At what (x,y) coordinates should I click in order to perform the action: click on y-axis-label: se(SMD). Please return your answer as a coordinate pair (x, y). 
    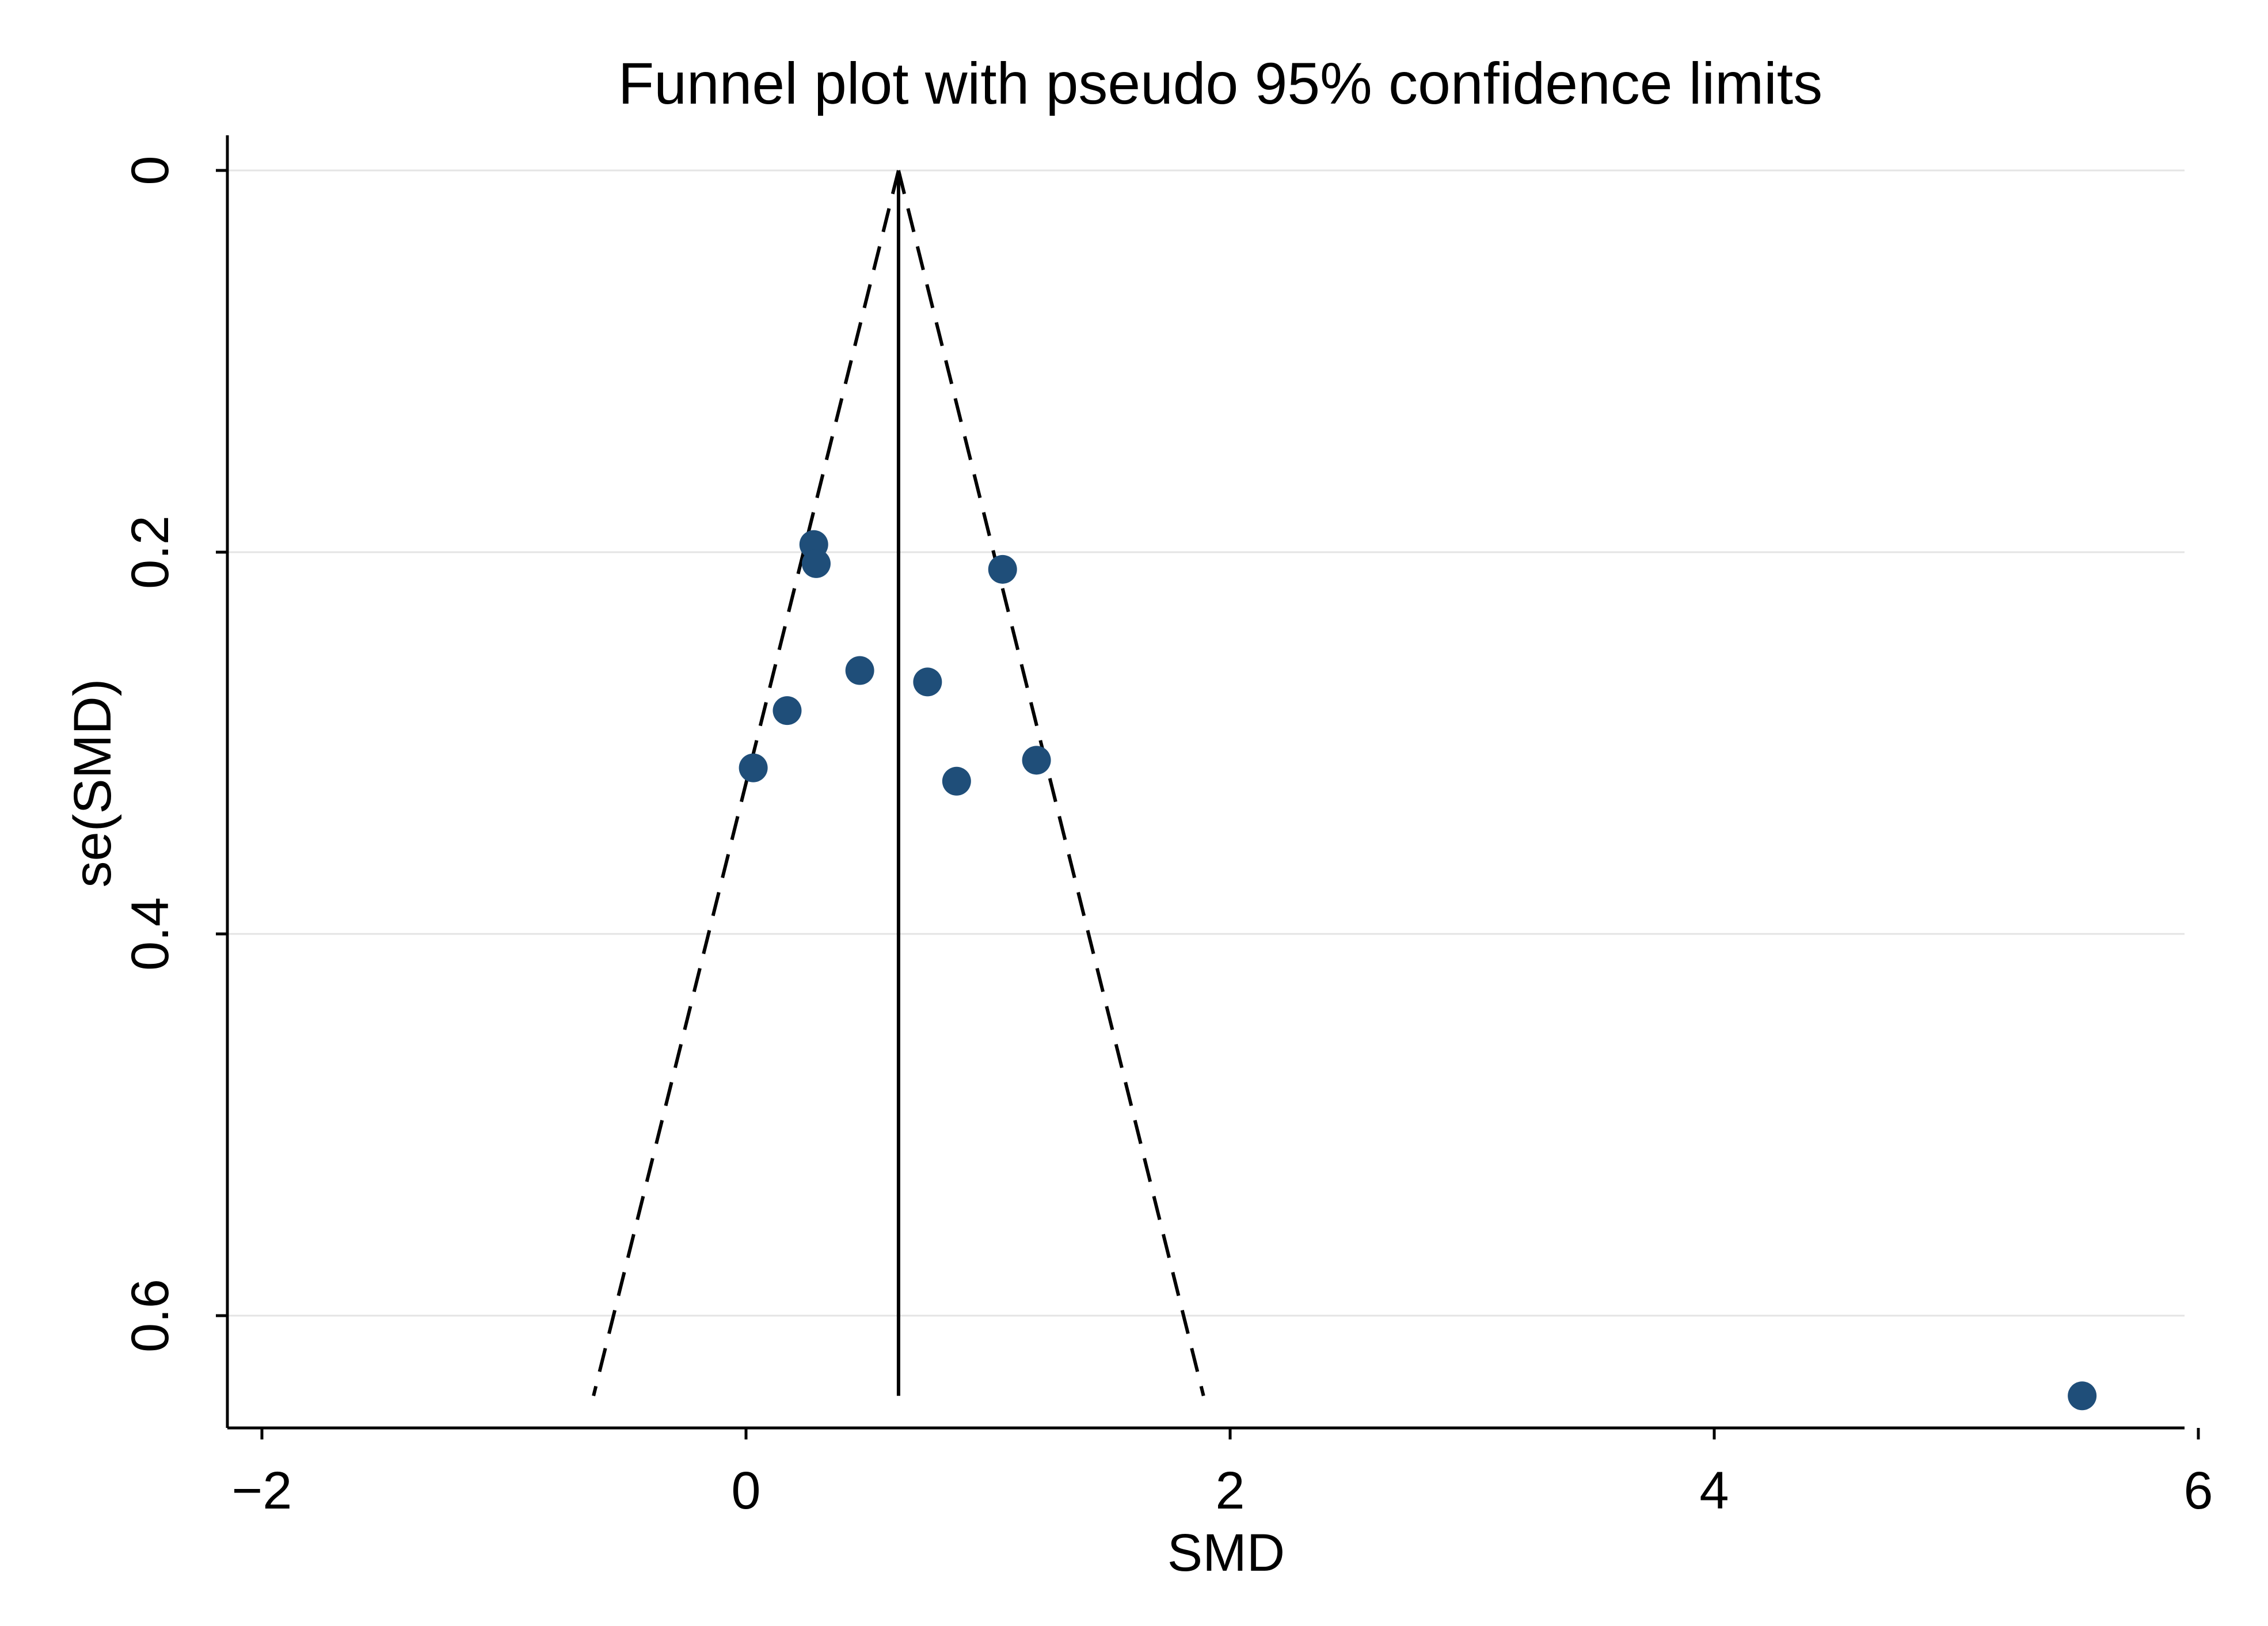
    Looking at the image, I should click on (92, 783).